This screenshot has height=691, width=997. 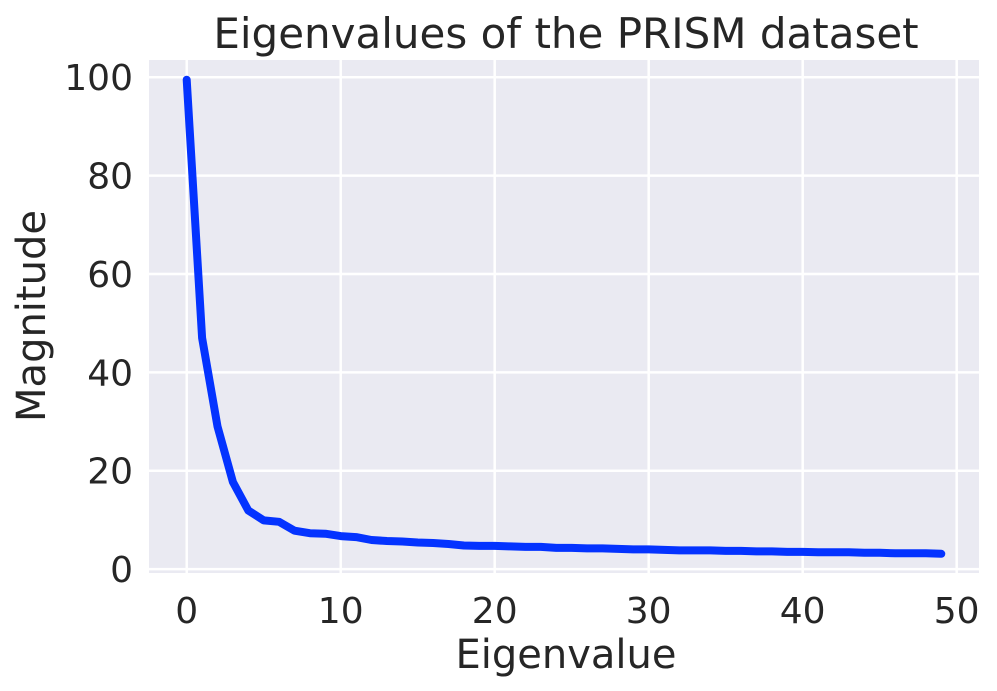 I want to click on y-tick-label: 0, so click(x=121, y=570).